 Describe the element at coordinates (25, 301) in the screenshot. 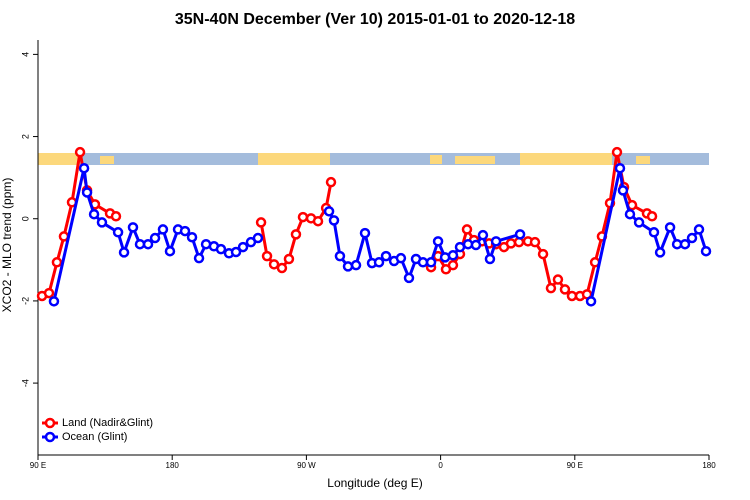

I see `y-tick-label: -2` at that location.